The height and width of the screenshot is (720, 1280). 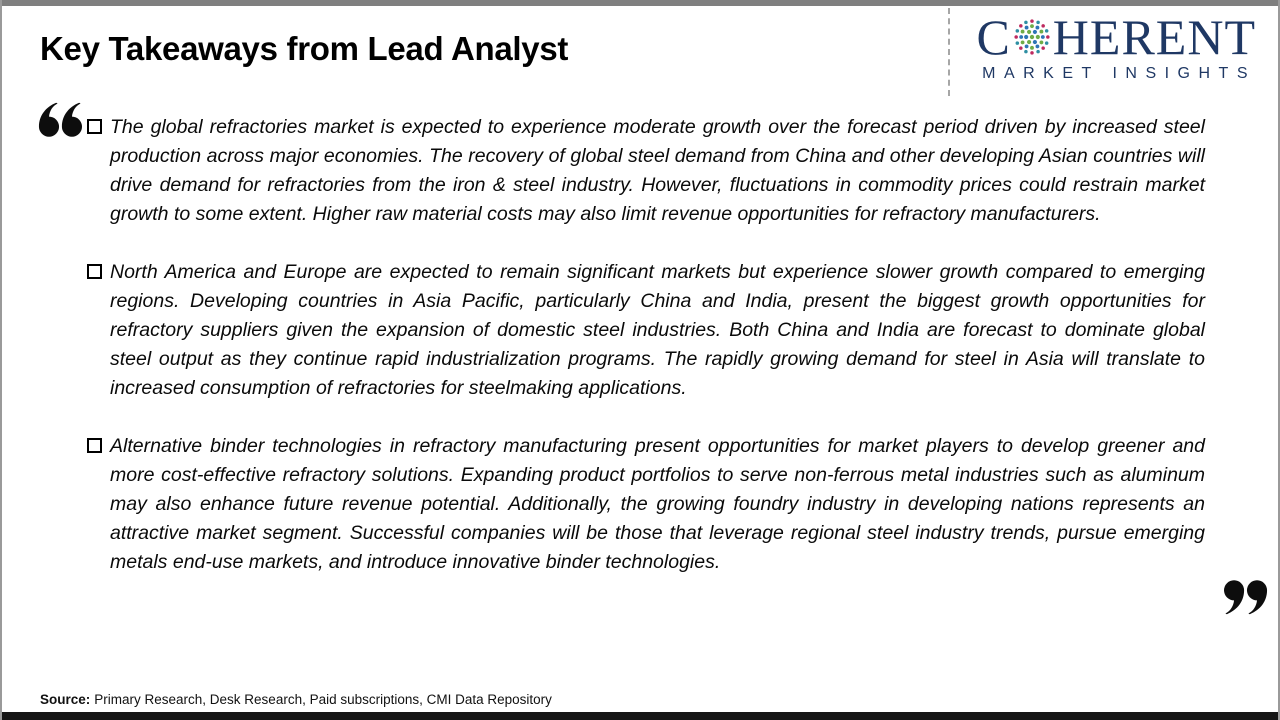 I want to click on logo-subtitle: MARKET INSIGHTS, so click(x=1119, y=73).